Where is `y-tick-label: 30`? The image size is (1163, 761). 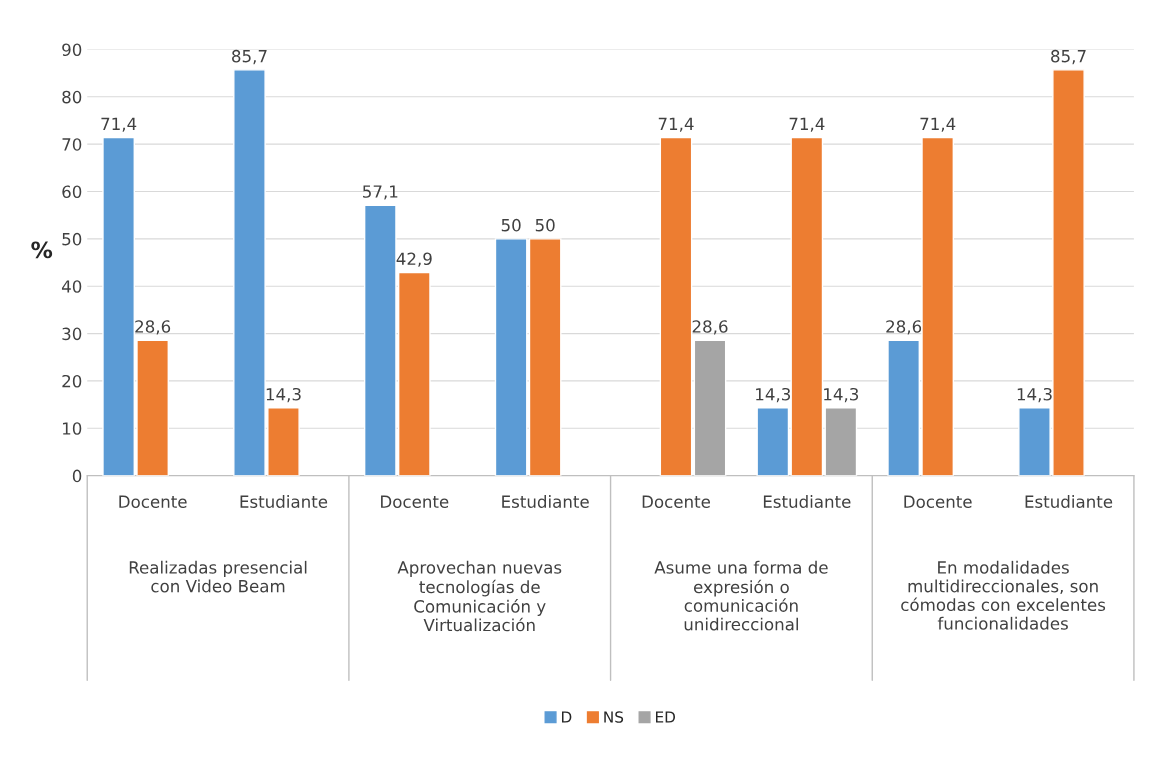
y-tick-label: 30 is located at coordinates (72, 334).